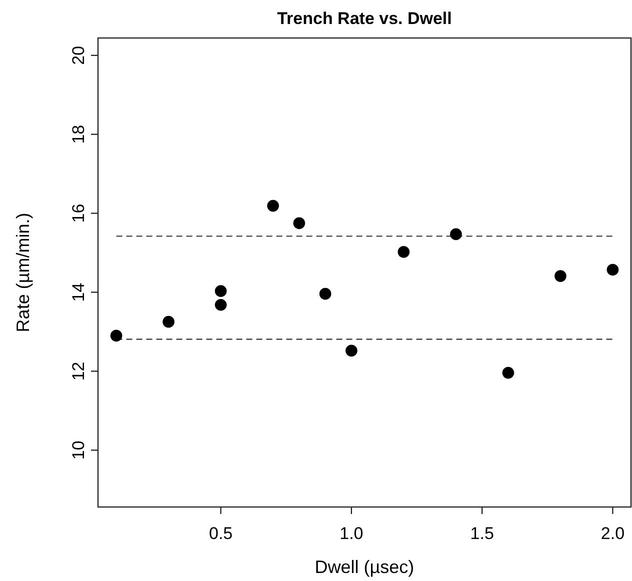 The width and height of the screenshot is (632, 581). Describe the element at coordinates (482, 534) in the screenshot. I see `x-tick-label: 1.5` at that location.